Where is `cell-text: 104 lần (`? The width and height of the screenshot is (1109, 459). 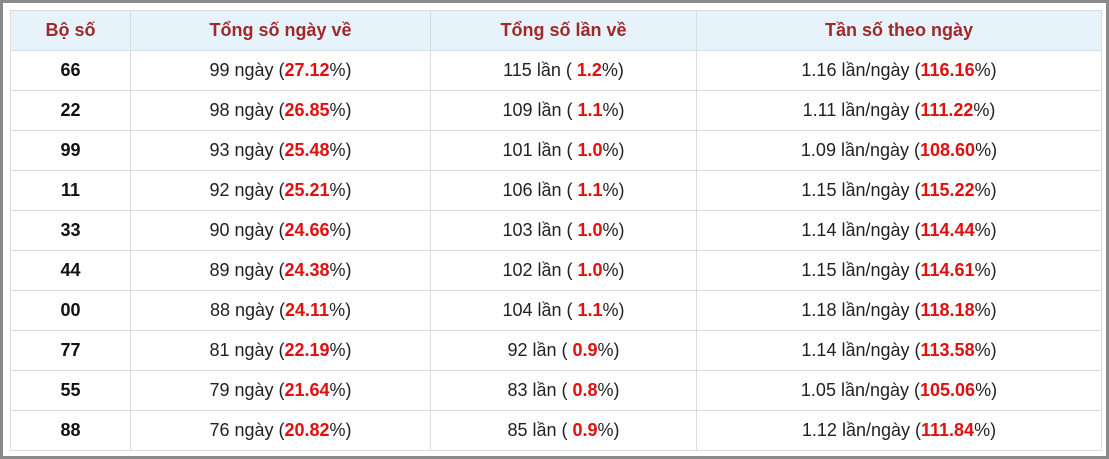
cell-text: 104 lần ( is located at coordinates (540, 310).